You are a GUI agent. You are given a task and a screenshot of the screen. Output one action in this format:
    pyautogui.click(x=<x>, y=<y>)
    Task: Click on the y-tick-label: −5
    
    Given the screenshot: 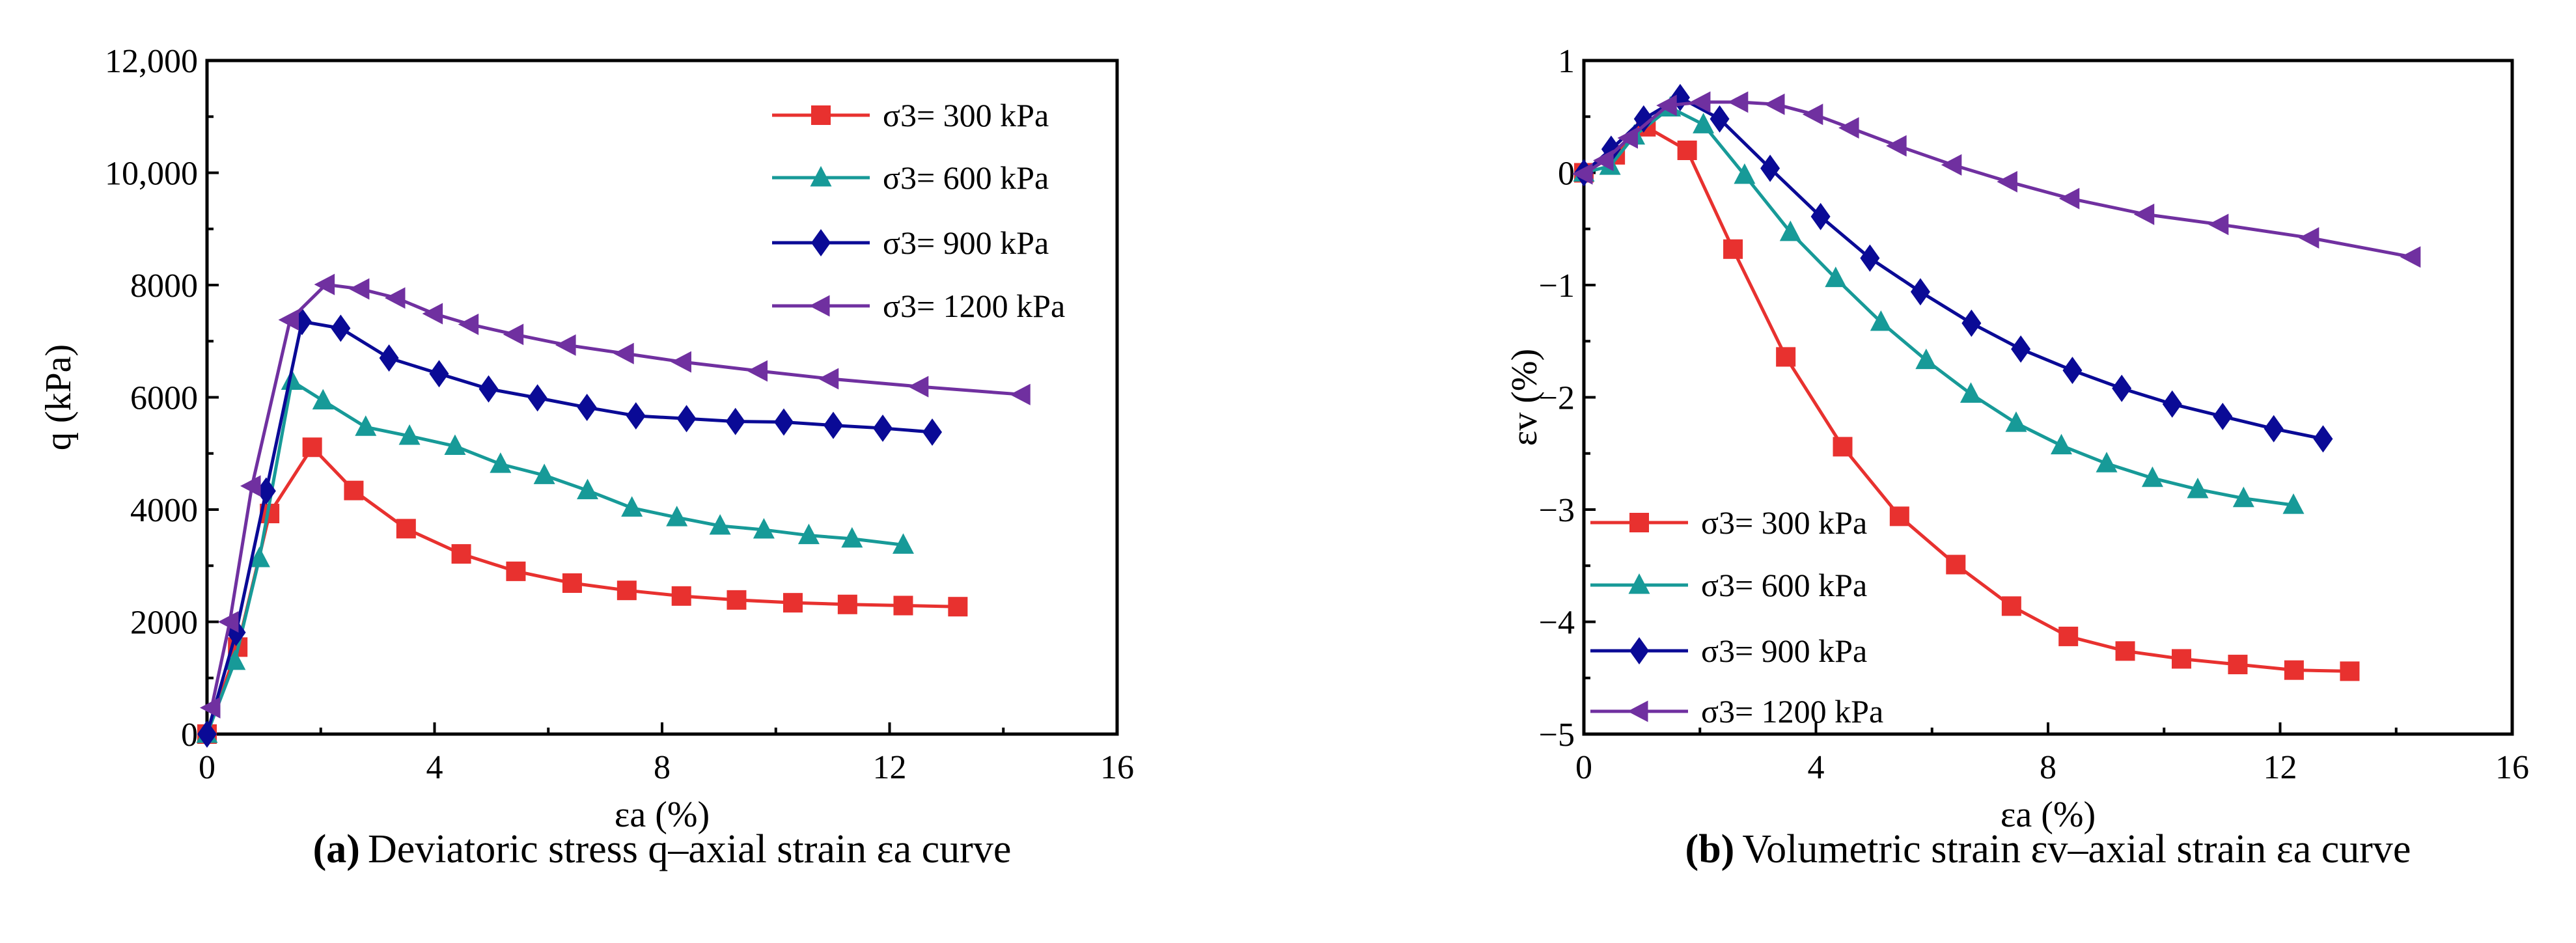 What is the action you would take?
    pyautogui.click(x=1557, y=736)
    